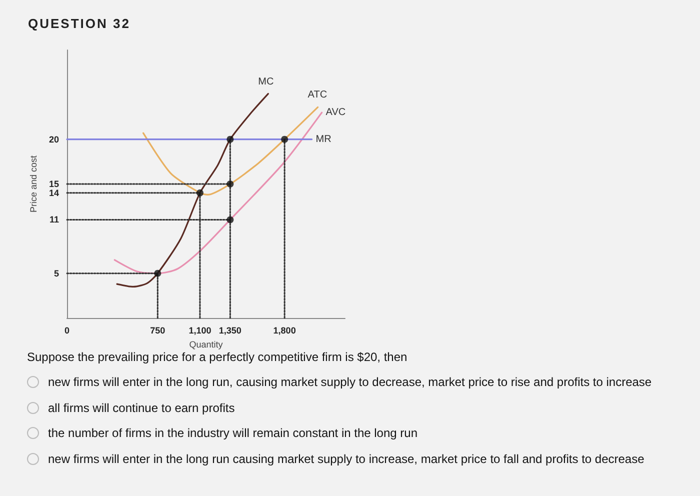 The height and width of the screenshot is (496, 700). What do you see at coordinates (33, 183) in the screenshot?
I see `y-axis-title: Price and cost` at bounding box center [33, 183].